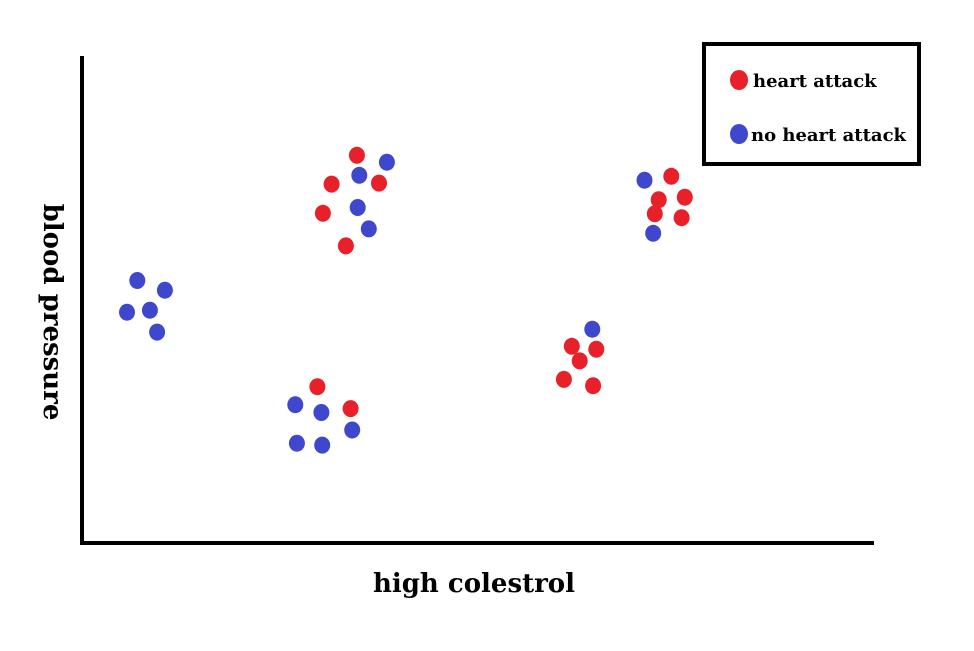  Describe the element at coordinates (815, 81) in the screenshot. I see `legend-label-heart-attack: heart attack` at that location.